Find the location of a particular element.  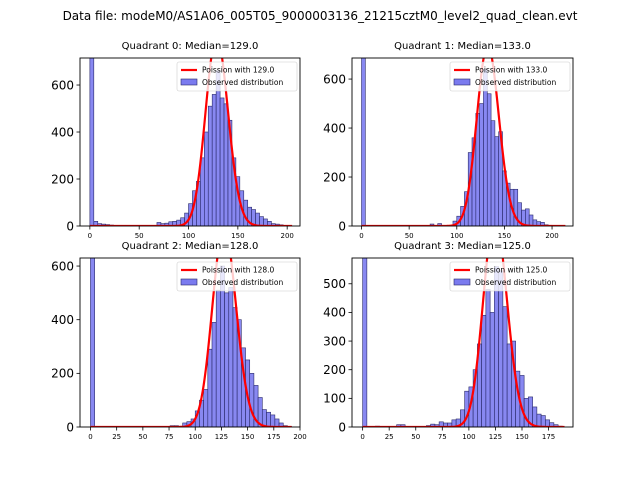

legend: Poission with 133.0 Observed distribution is located at coordinates (510, 76).